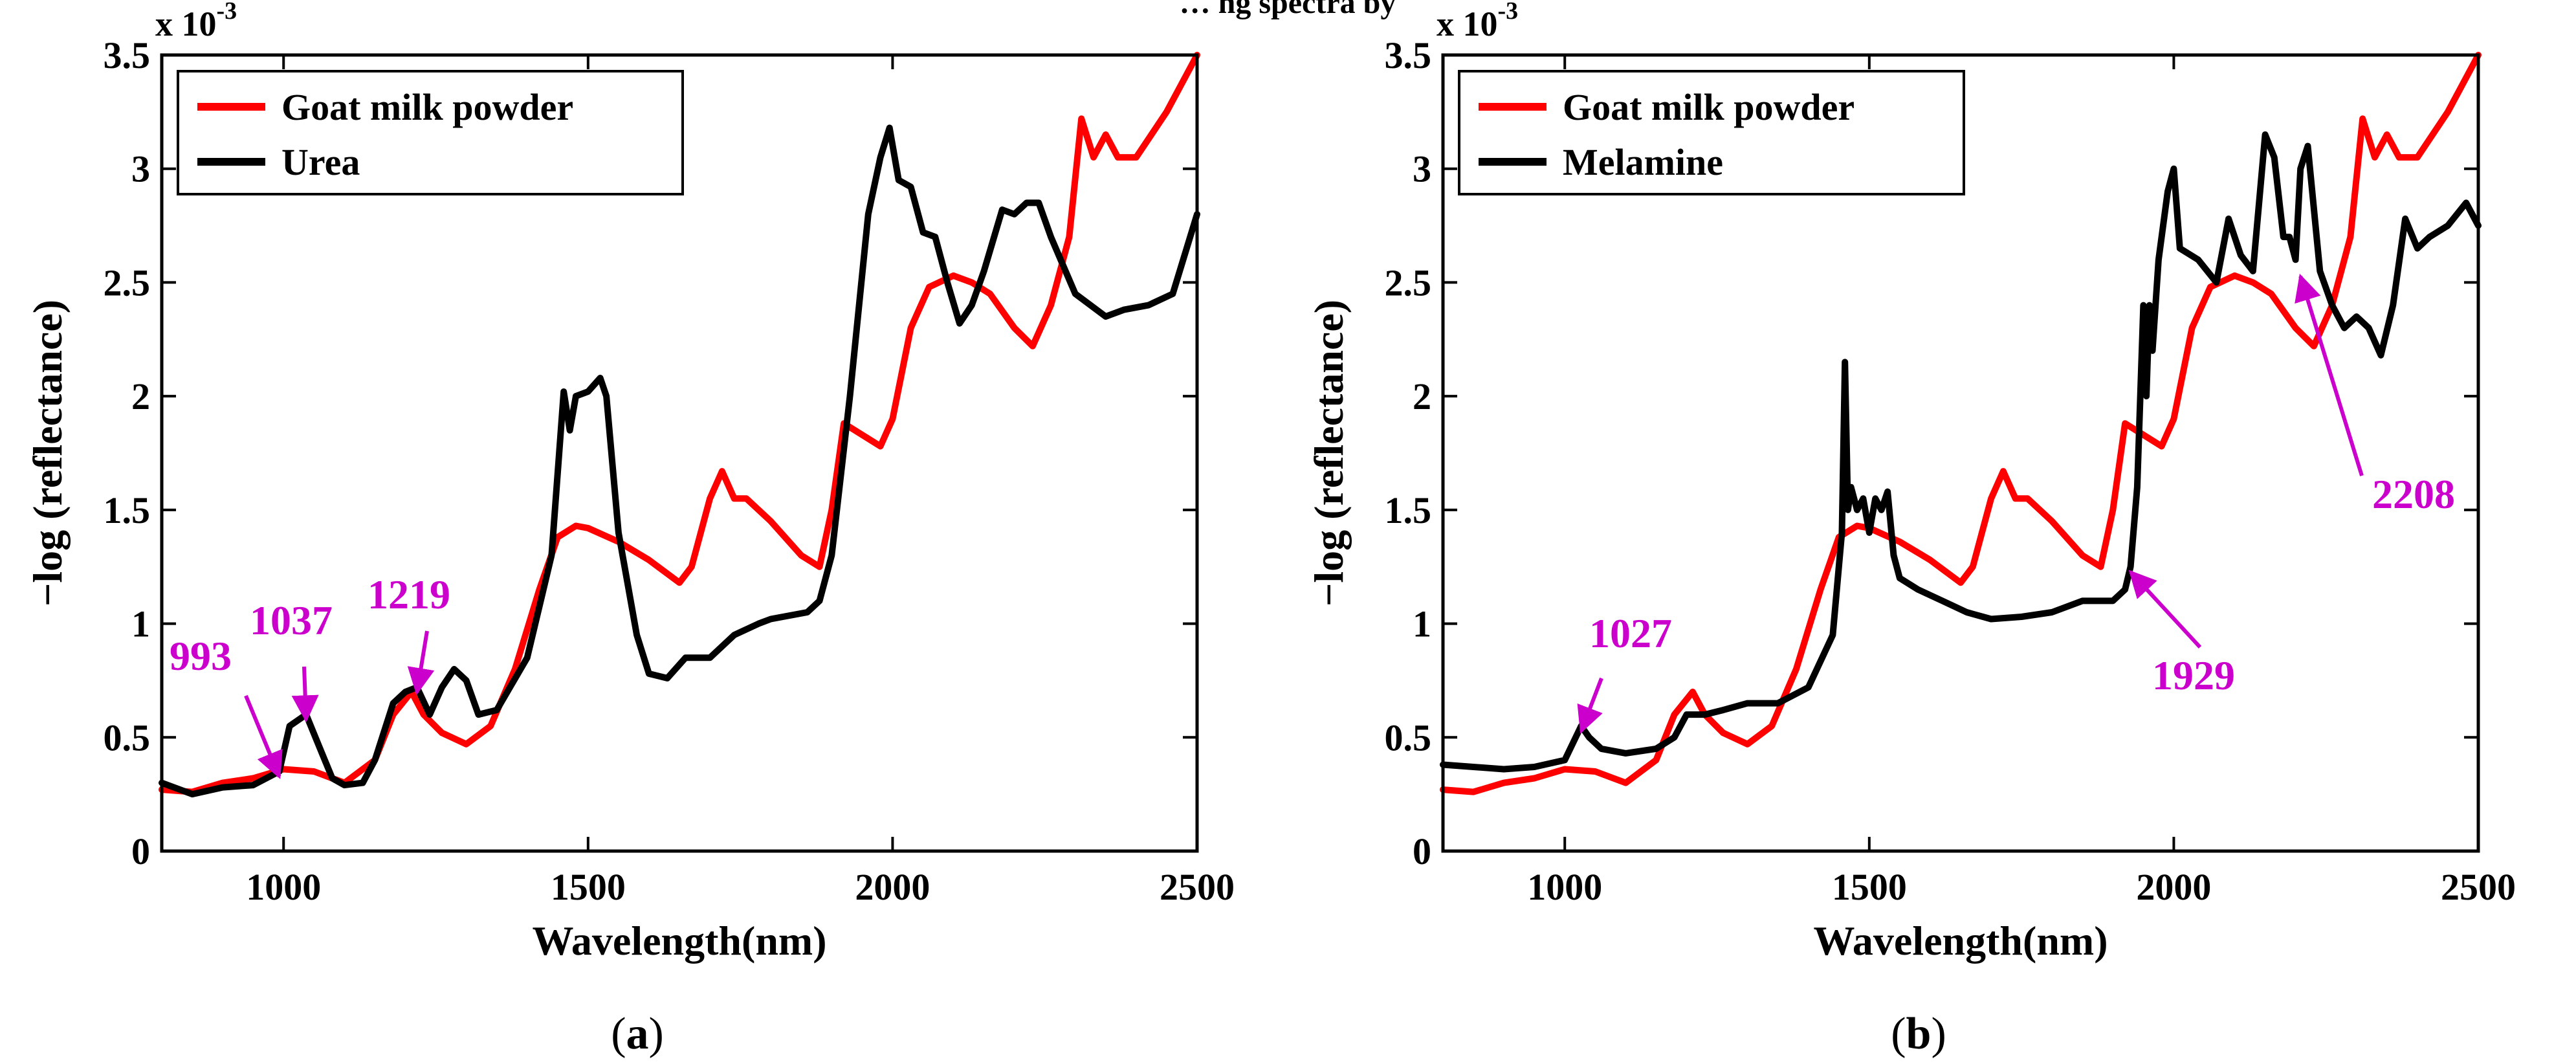  Describe the element at coordinates (893, 887) in the screenshot. I see `chart-a-x-tick-label: 2000` at that location.